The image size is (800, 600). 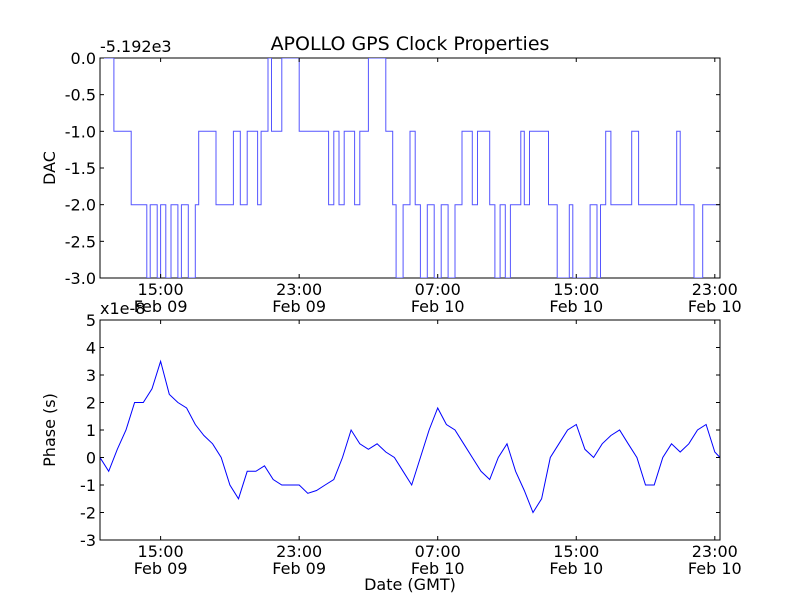 What do you see at coordinates (49, 168) in the screenshot?
I see `y-axis-label: DAC` at bounding box center [49, 168].